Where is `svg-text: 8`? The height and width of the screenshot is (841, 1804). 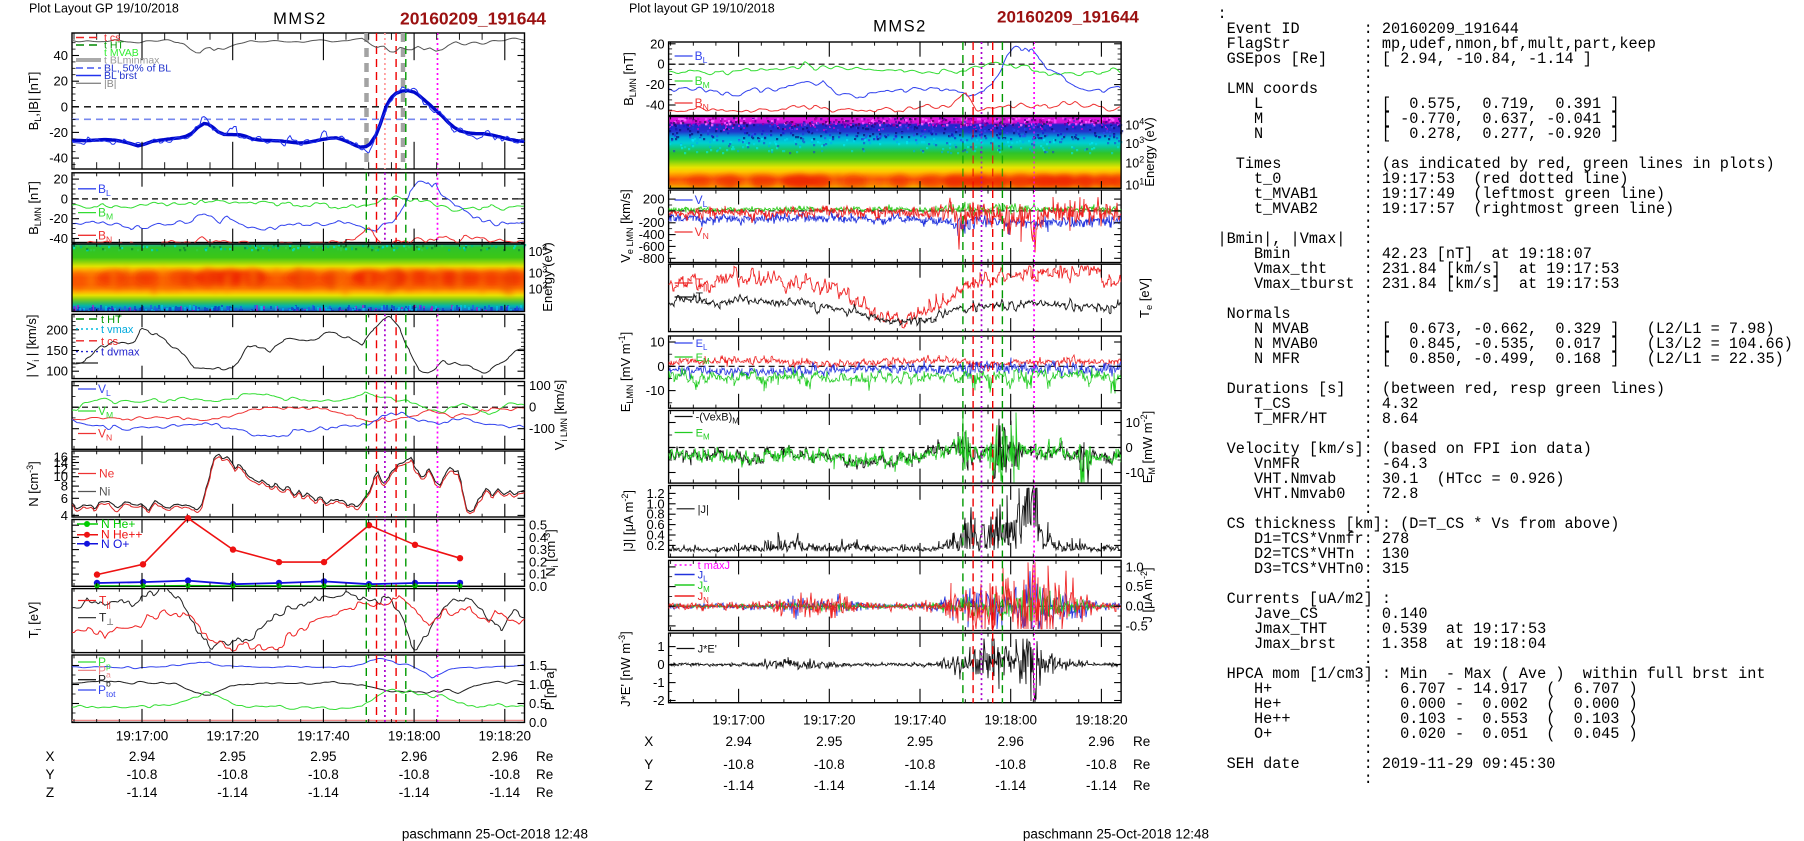 svg-text: 8 is located at coordinates (64, 486).